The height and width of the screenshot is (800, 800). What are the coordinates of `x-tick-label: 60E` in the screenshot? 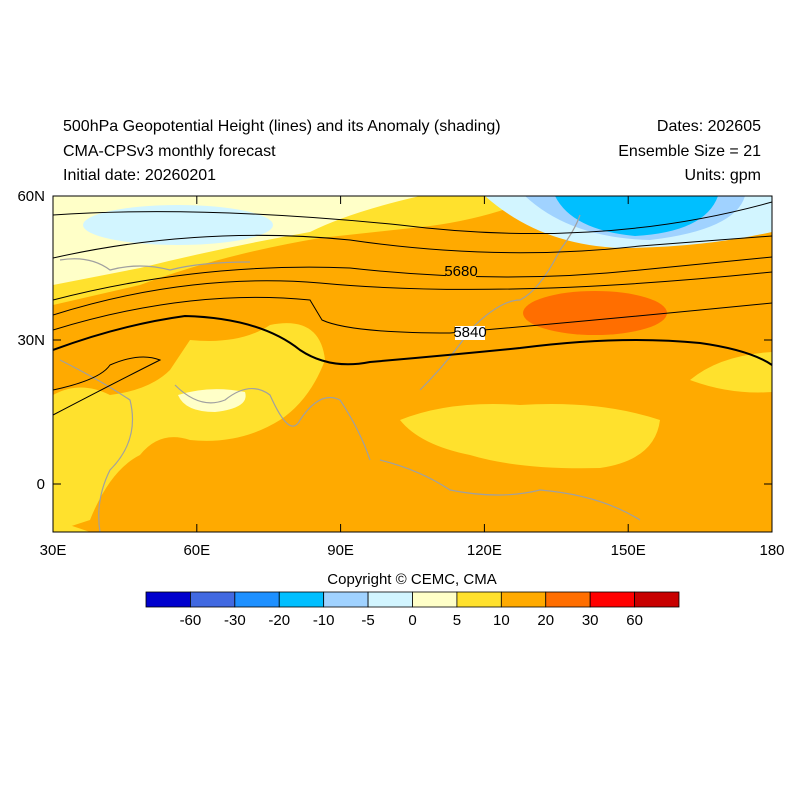 It's located at (196, 550).